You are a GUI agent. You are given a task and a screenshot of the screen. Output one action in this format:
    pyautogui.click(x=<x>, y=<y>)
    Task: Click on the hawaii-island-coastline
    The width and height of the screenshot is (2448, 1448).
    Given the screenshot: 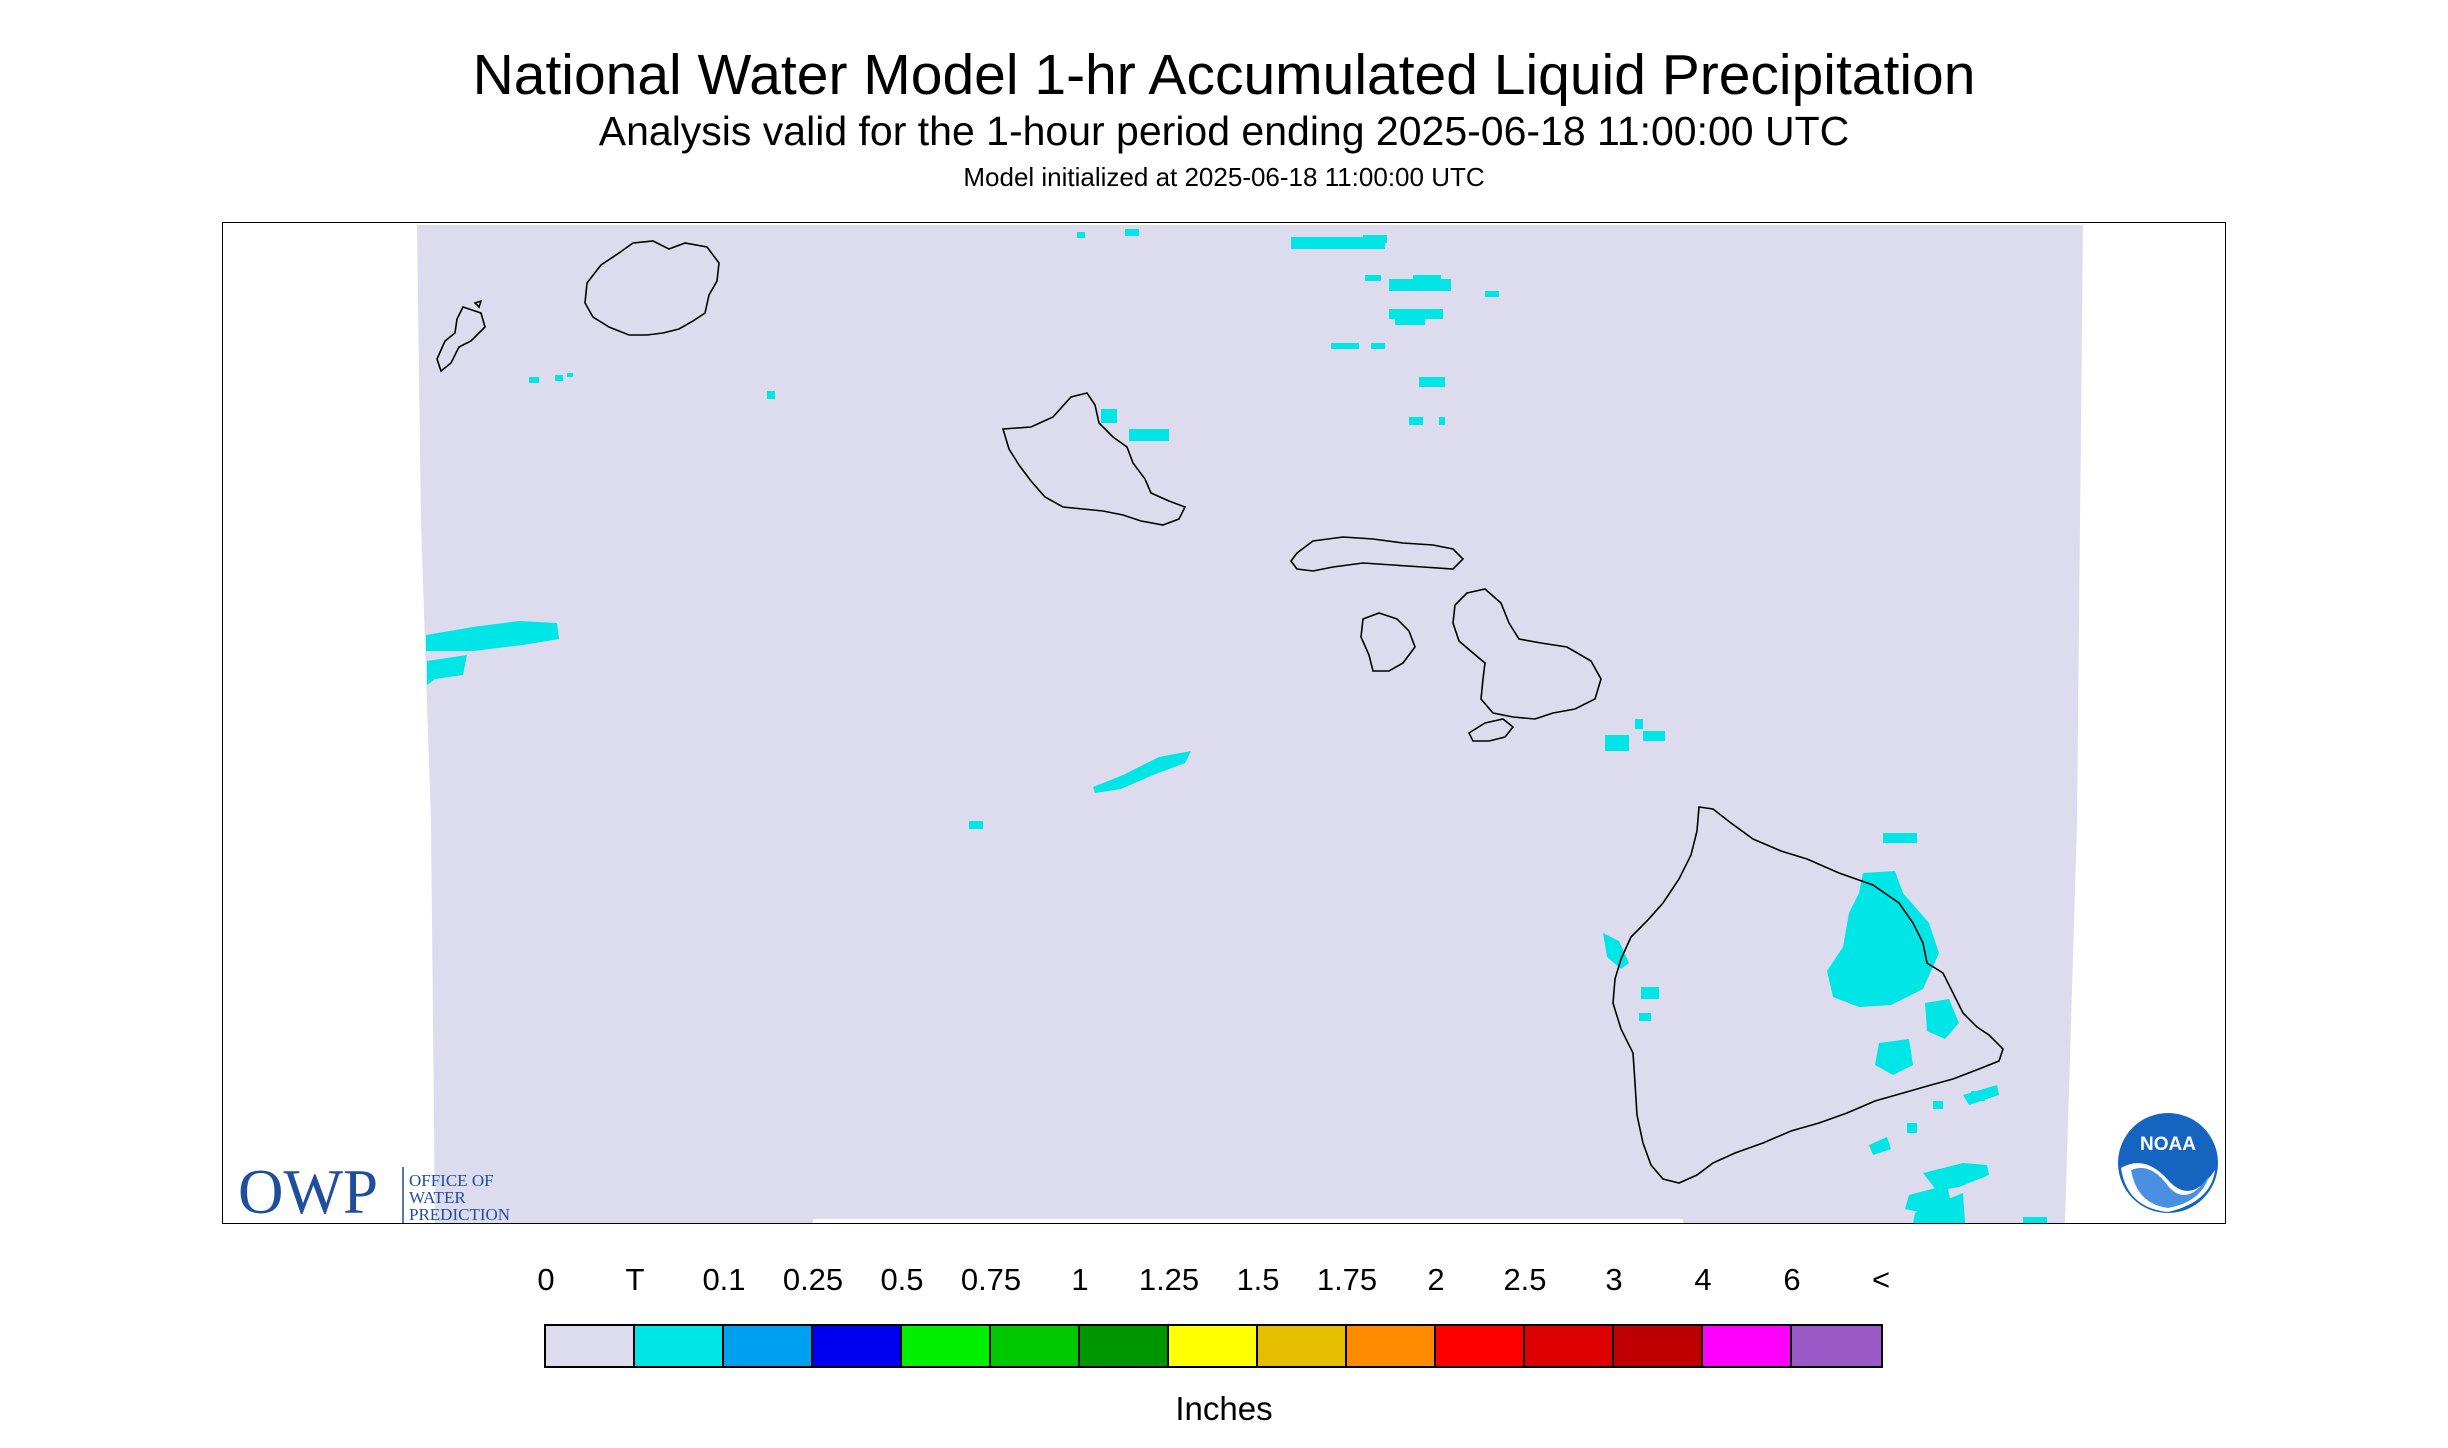 What is the action you would take?
    pyautogui.click(x=1808, y=995)
    